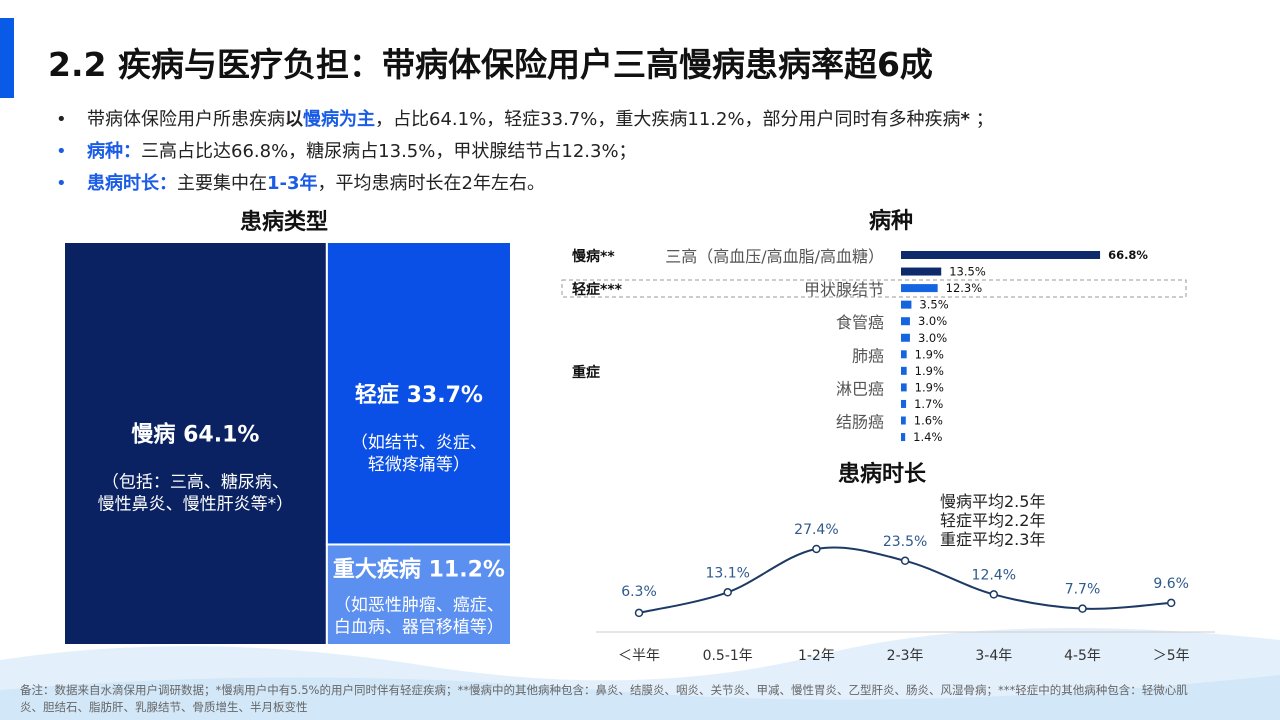  I want to click on cell-label: 轻症 33.7%, so click(419, 395).